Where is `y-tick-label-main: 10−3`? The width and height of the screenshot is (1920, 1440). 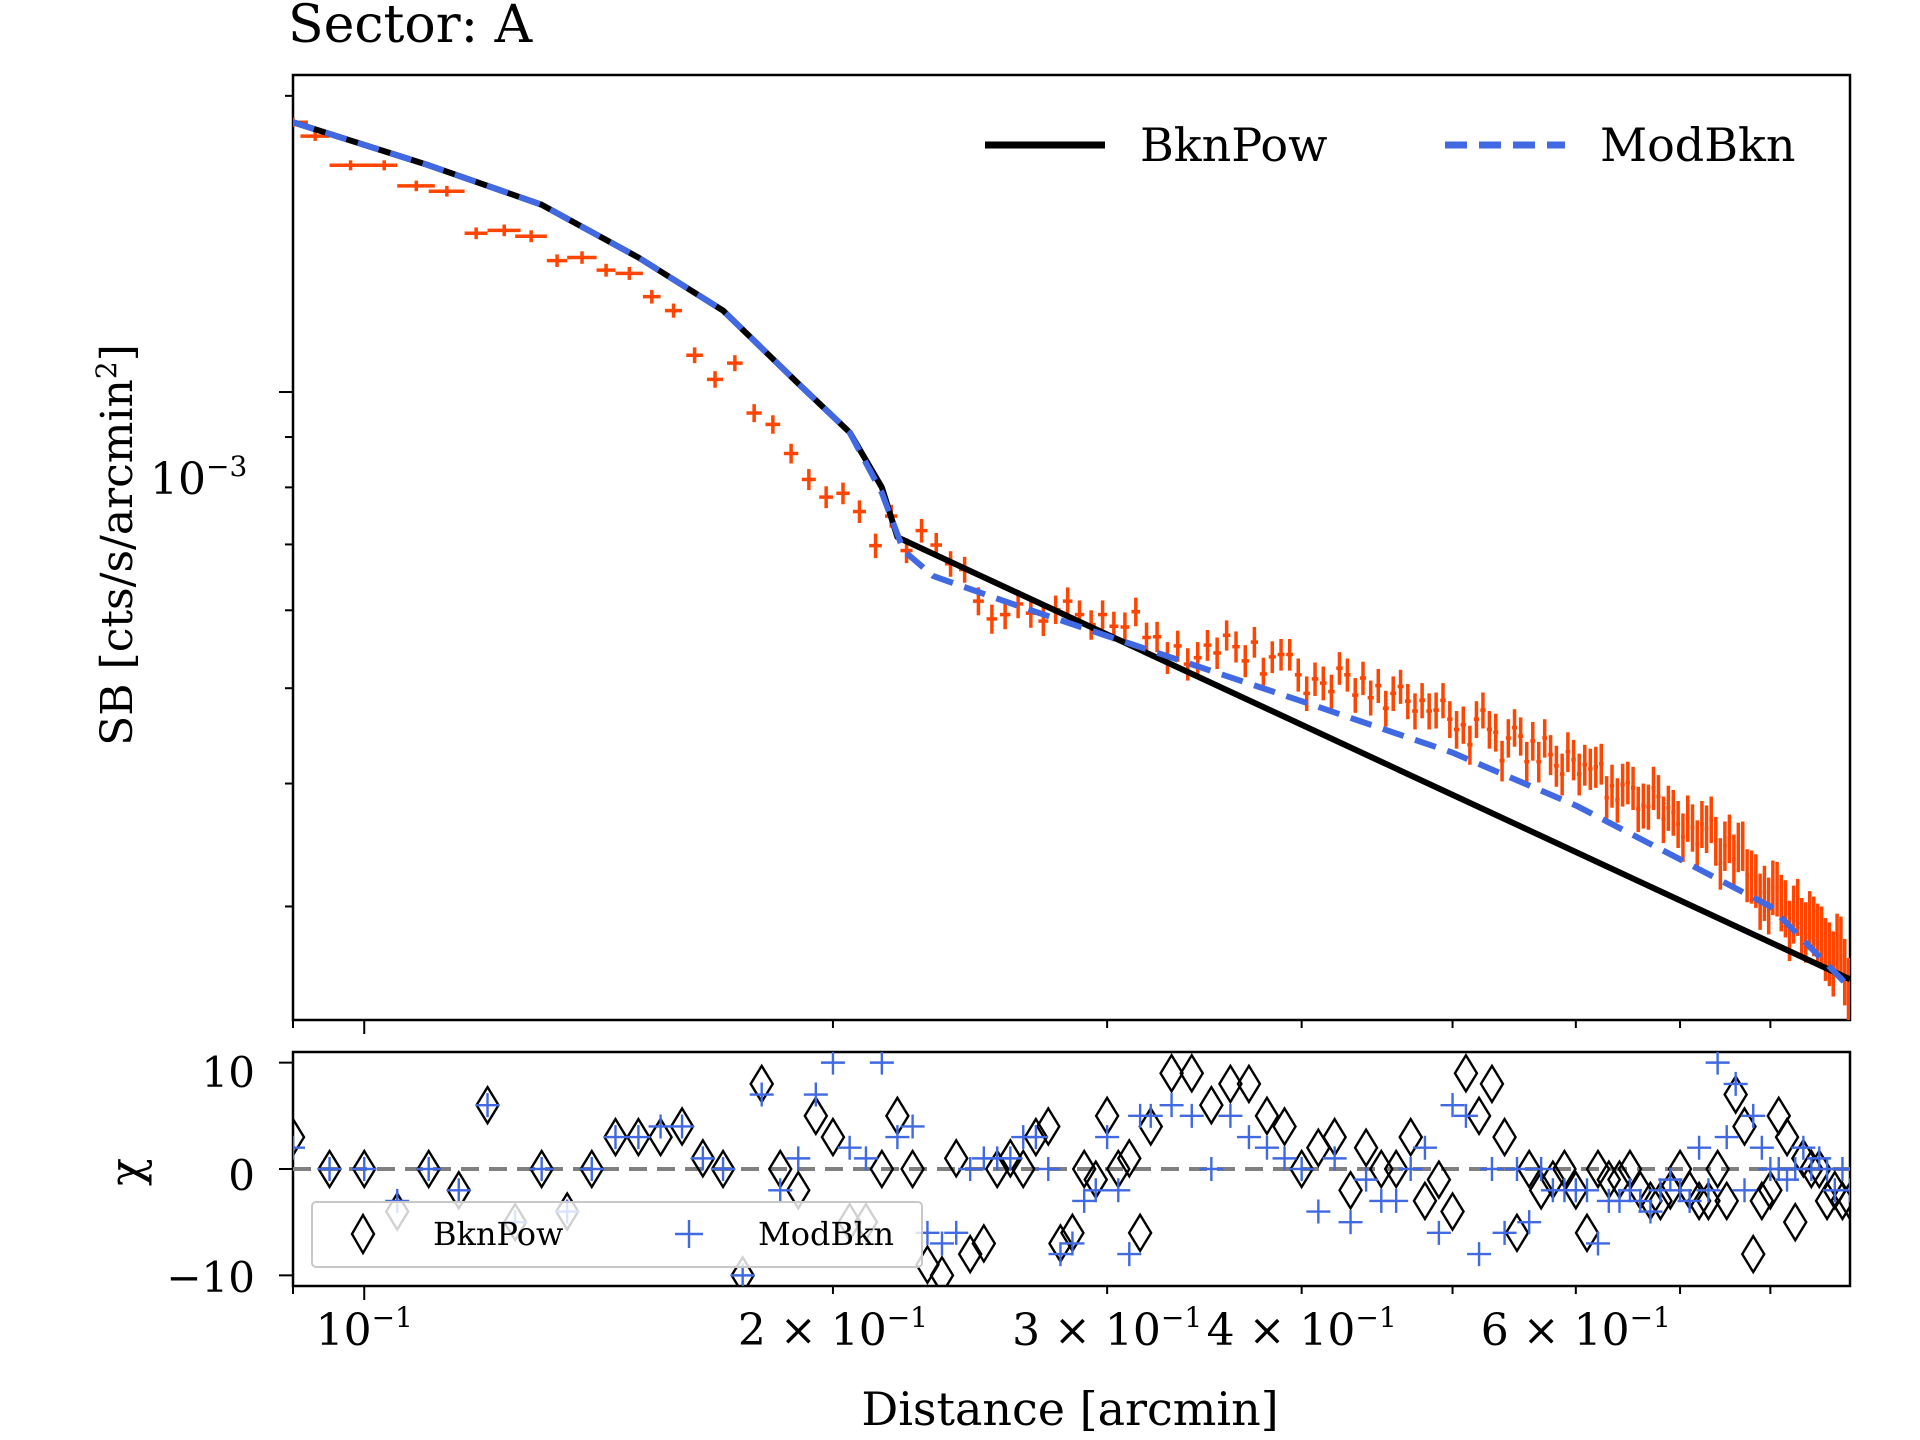
y-tick-label-main: 10−3 is located at coordinates (198, 477).